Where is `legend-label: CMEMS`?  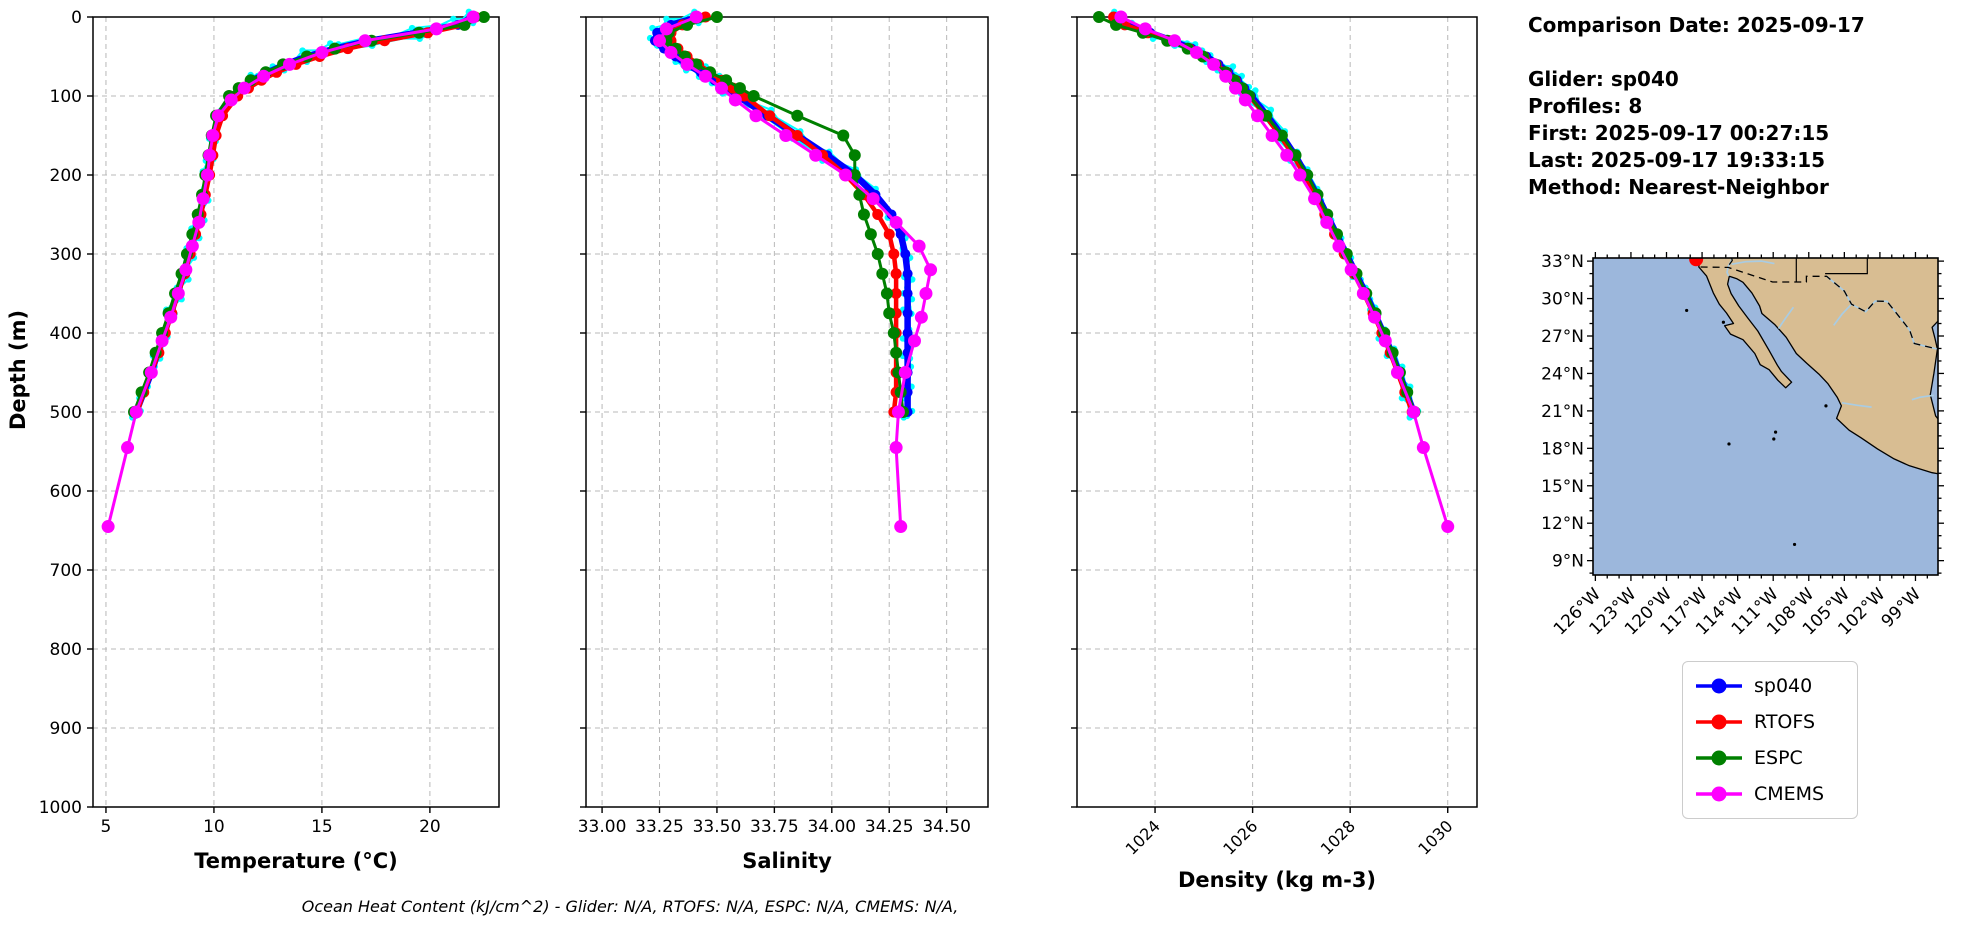
legend-label: CMEMS is located at coordinates (1789, 794).